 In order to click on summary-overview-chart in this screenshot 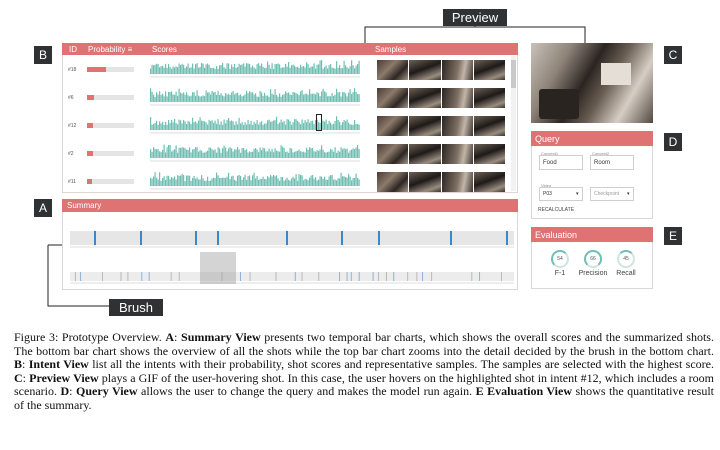, I will do `click(292, 278)`.